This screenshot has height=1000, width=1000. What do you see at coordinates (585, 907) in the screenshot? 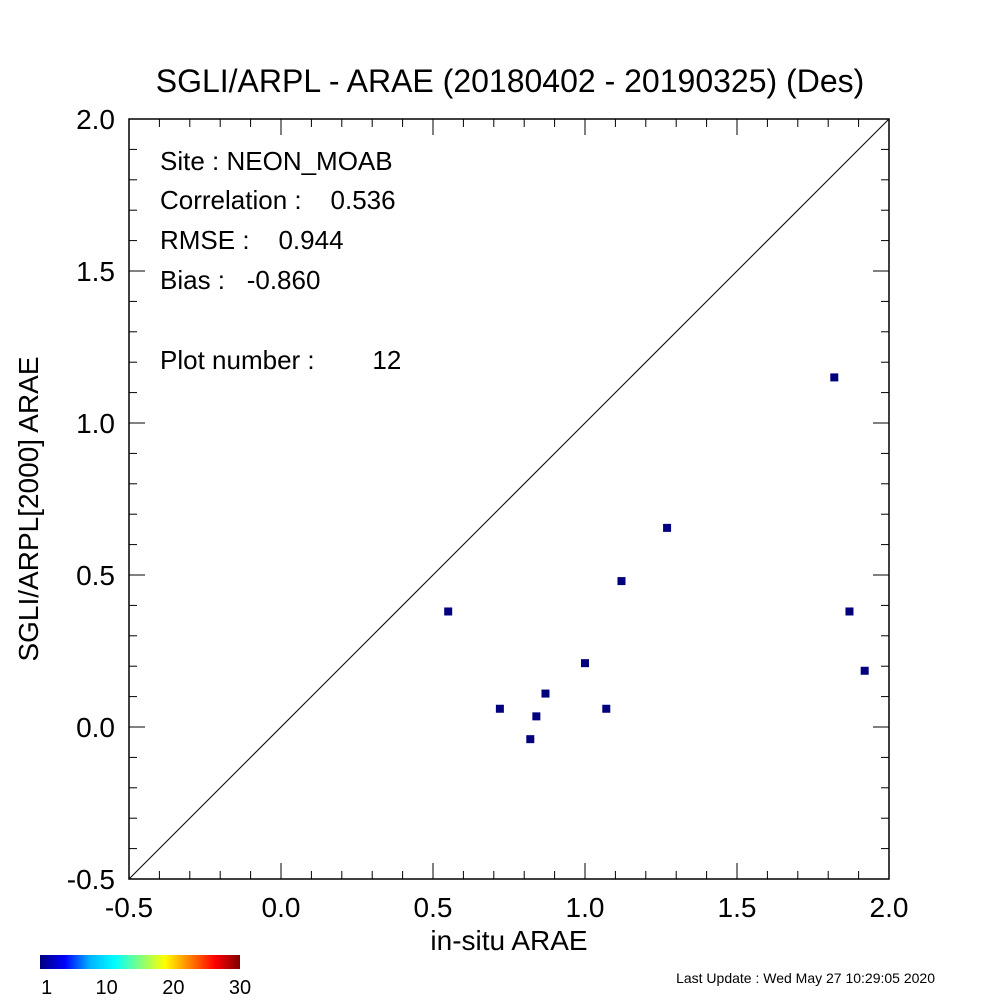
I see `x-tick-label: 1.0` at bounding box center [585, 907].